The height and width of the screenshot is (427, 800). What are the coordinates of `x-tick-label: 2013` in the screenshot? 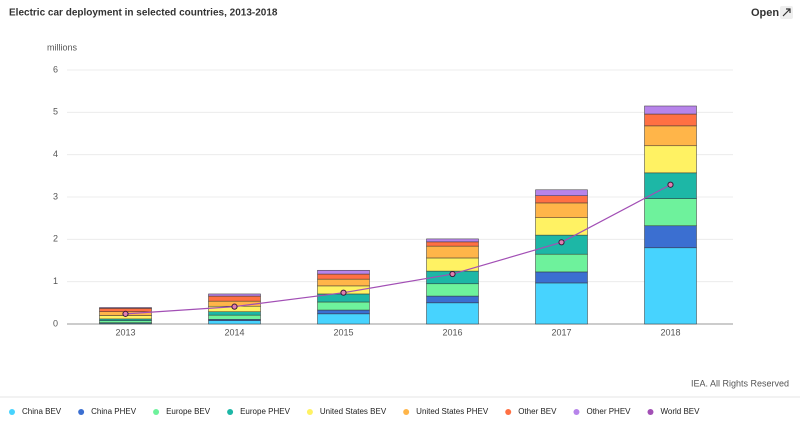 It's located at (125, 332).